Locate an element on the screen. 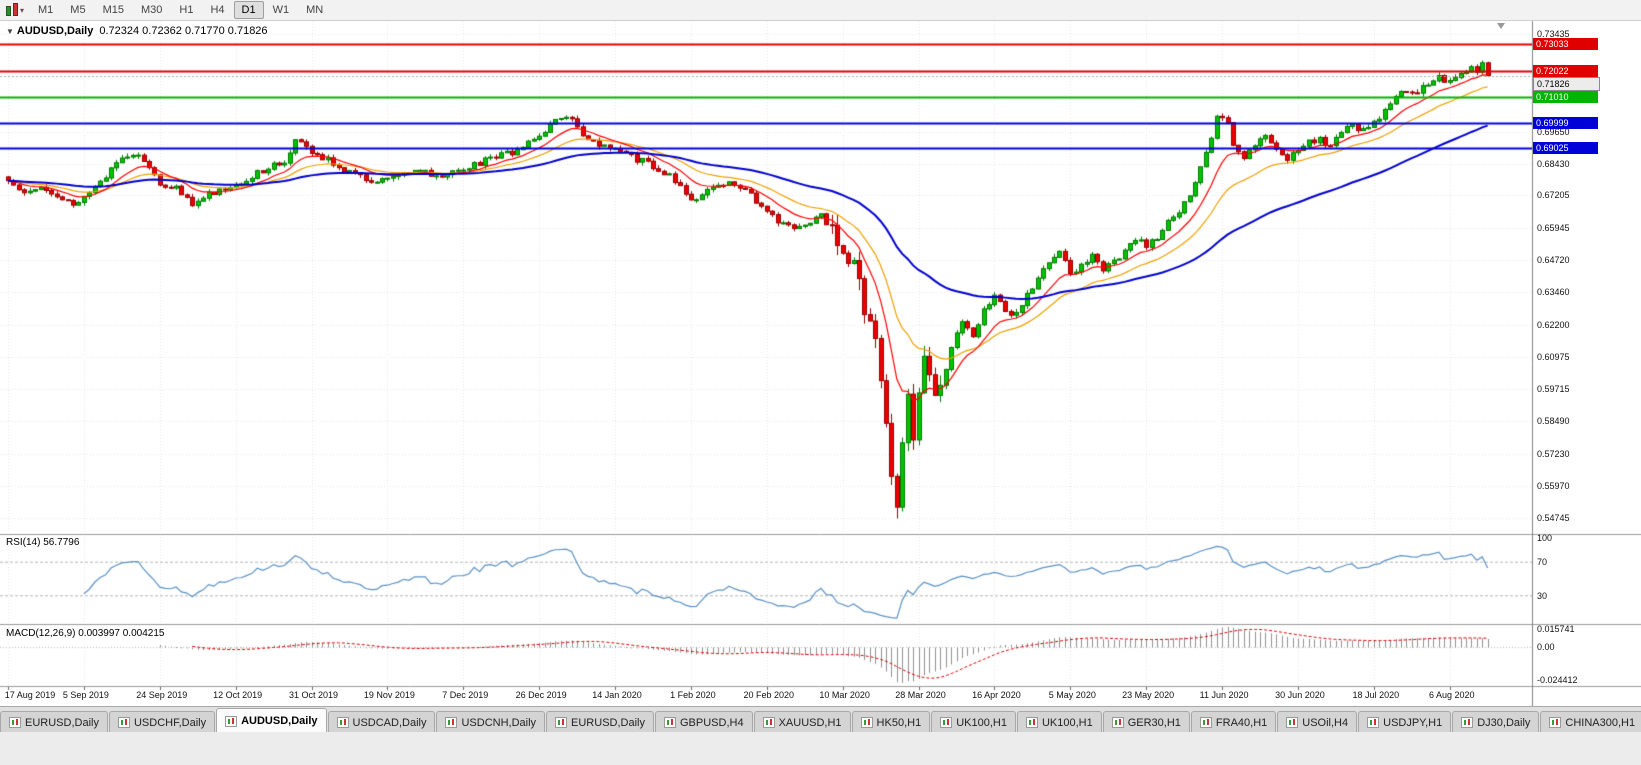  collapse-icon: ▼ is located at coordinates (10, 31).